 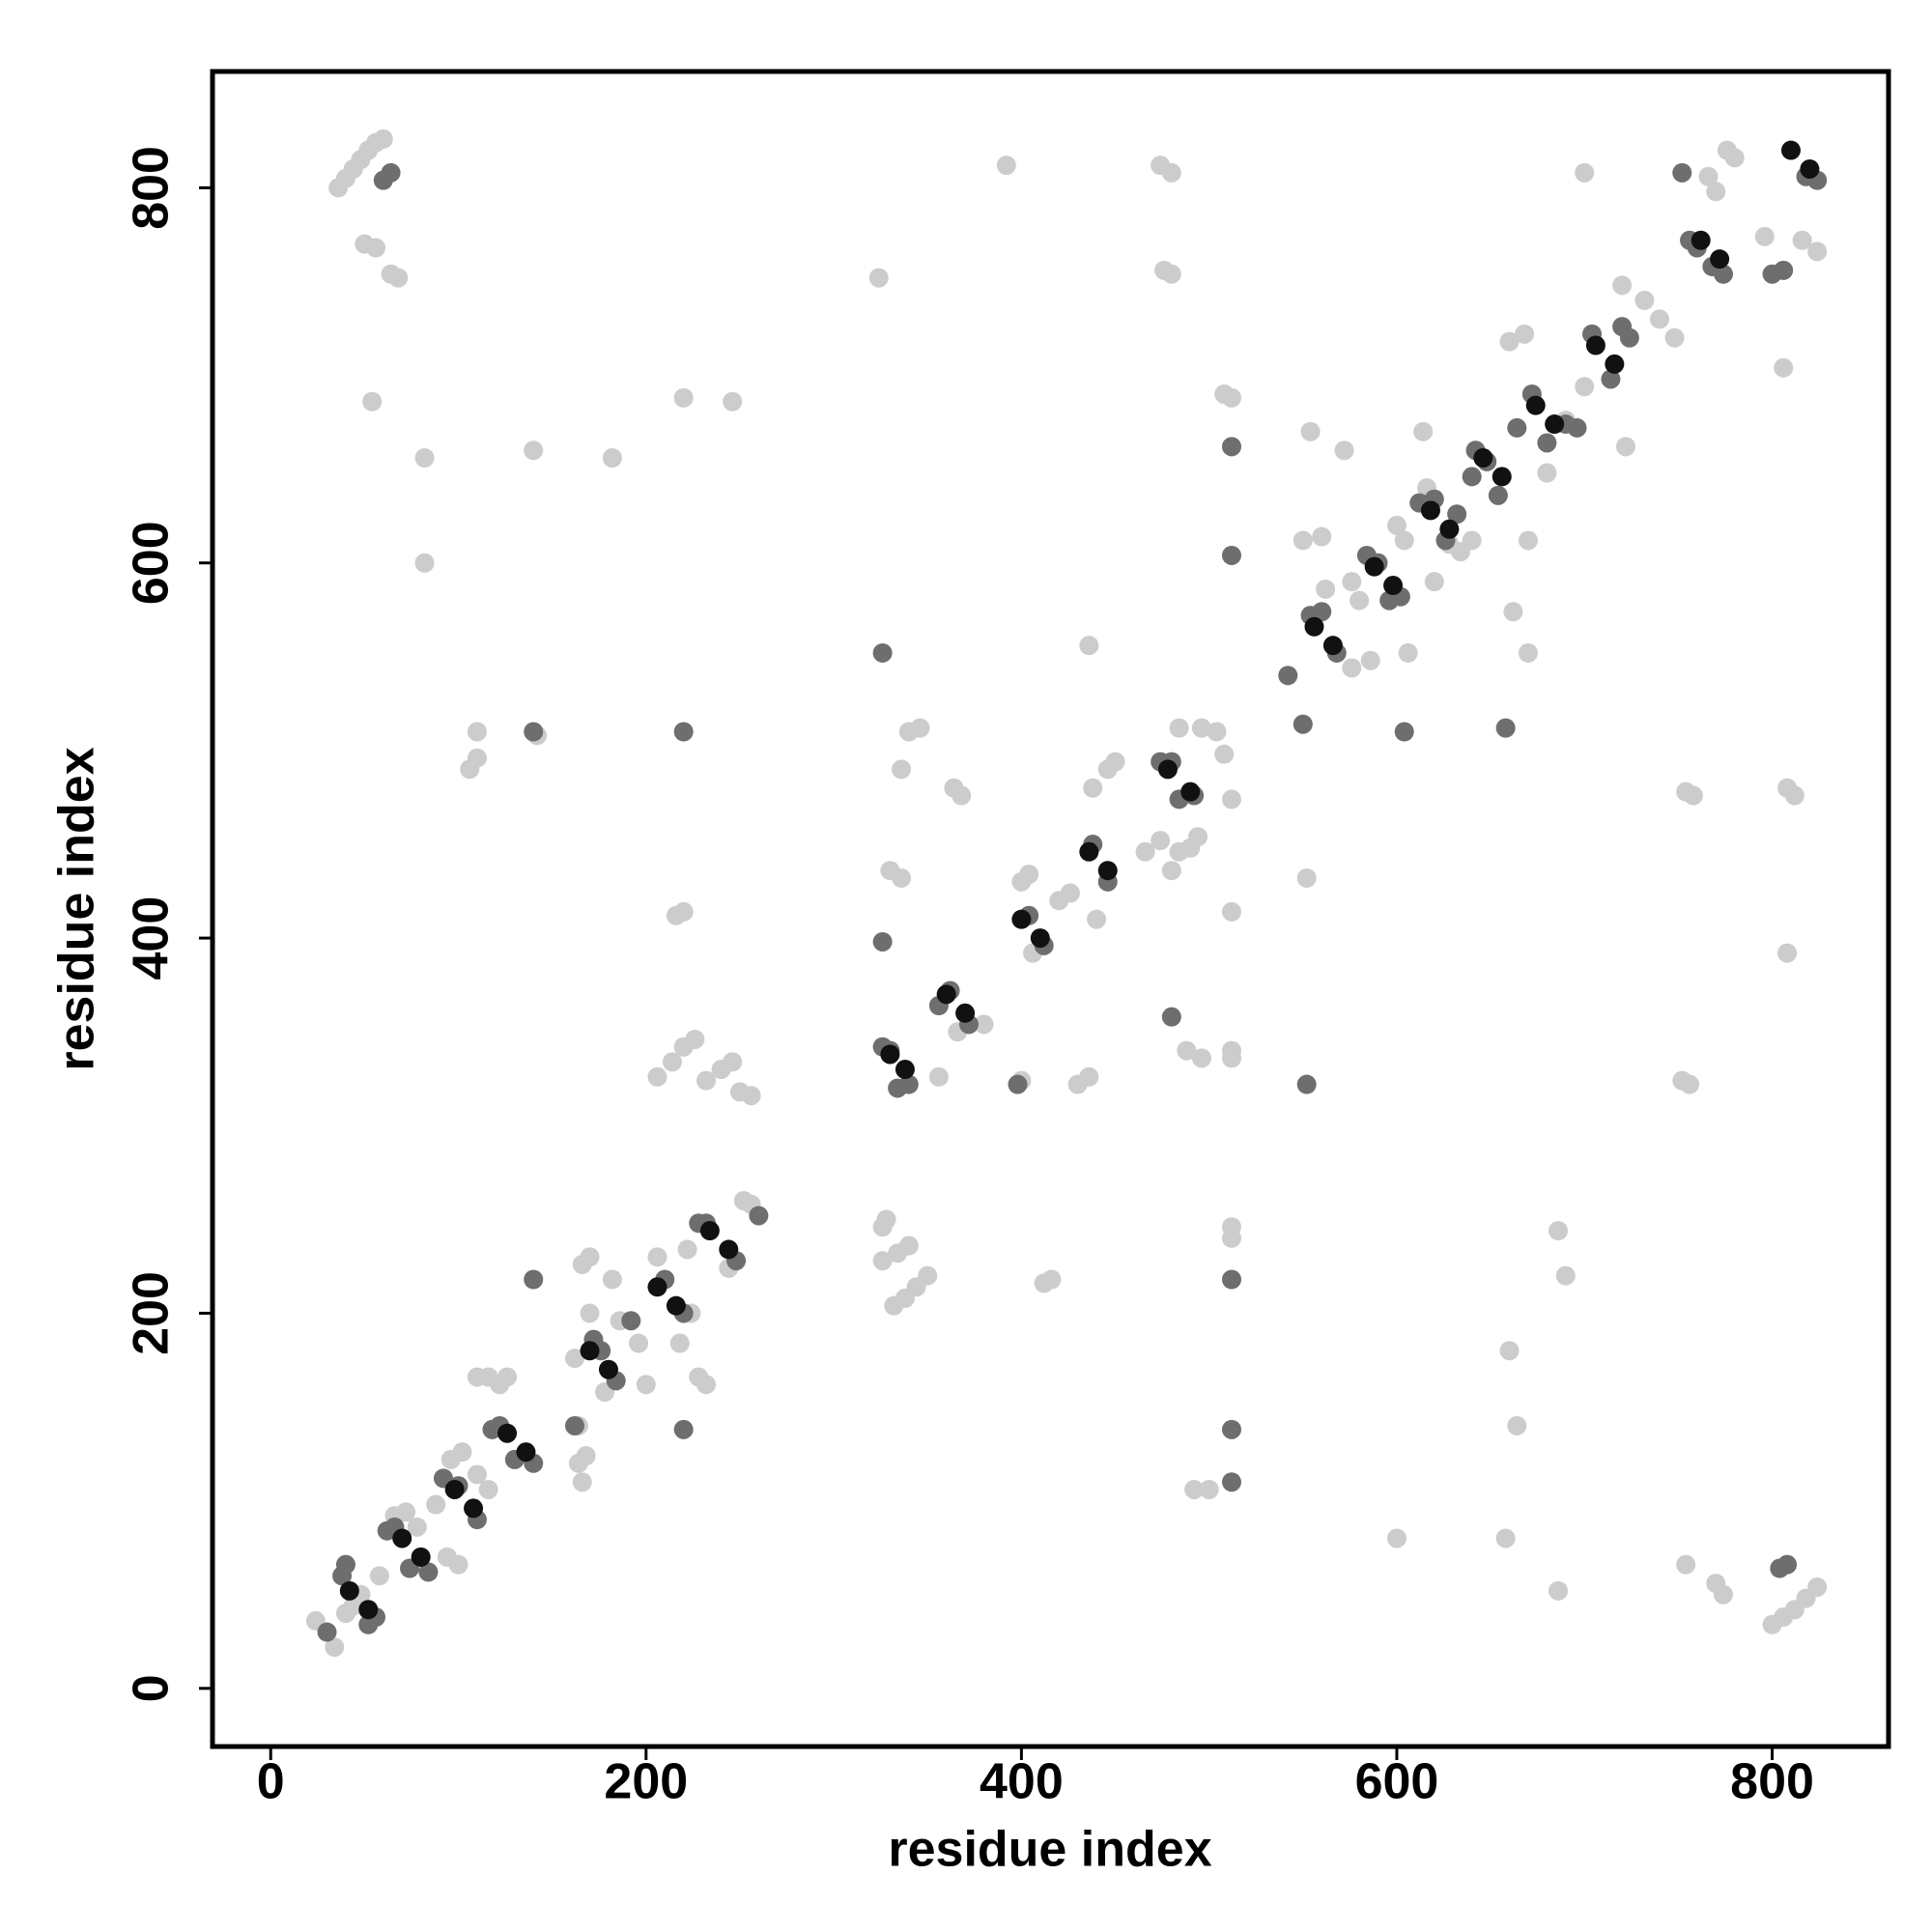 I want to click on y-axis-title: residue index, so click(x=77, y=908).